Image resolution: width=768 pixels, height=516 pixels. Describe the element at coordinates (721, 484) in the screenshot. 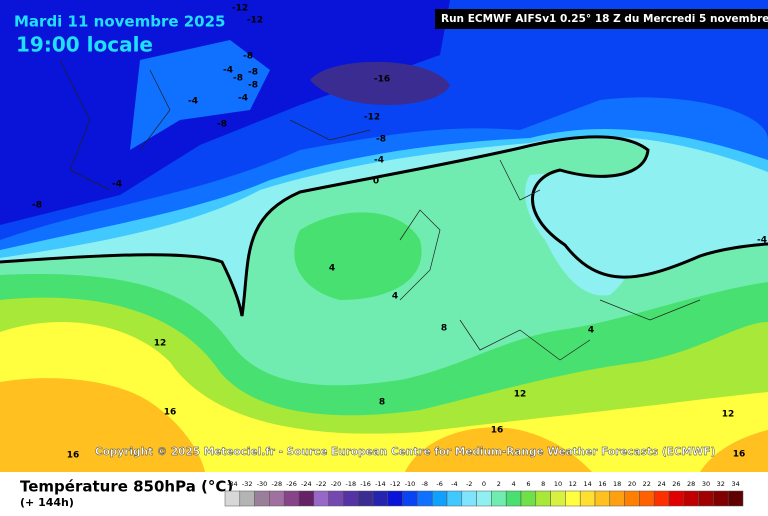

I see `colorbar-label: 32` at that location.